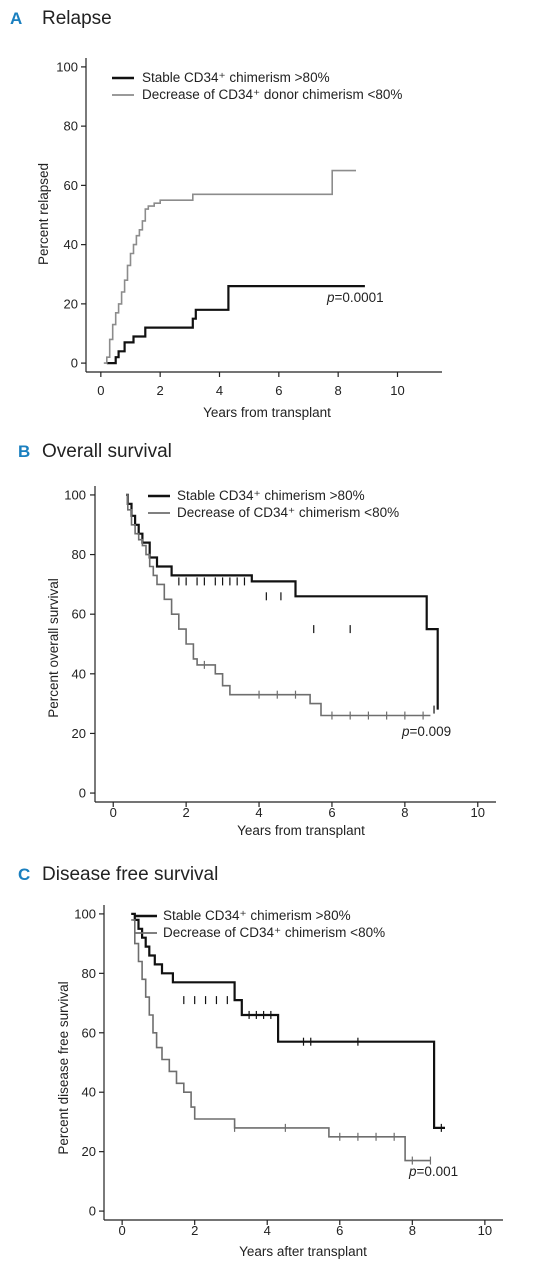 This screenshot has width=537, height=1280. I want to click on series-layer-overall-survival, so click(282, 606).